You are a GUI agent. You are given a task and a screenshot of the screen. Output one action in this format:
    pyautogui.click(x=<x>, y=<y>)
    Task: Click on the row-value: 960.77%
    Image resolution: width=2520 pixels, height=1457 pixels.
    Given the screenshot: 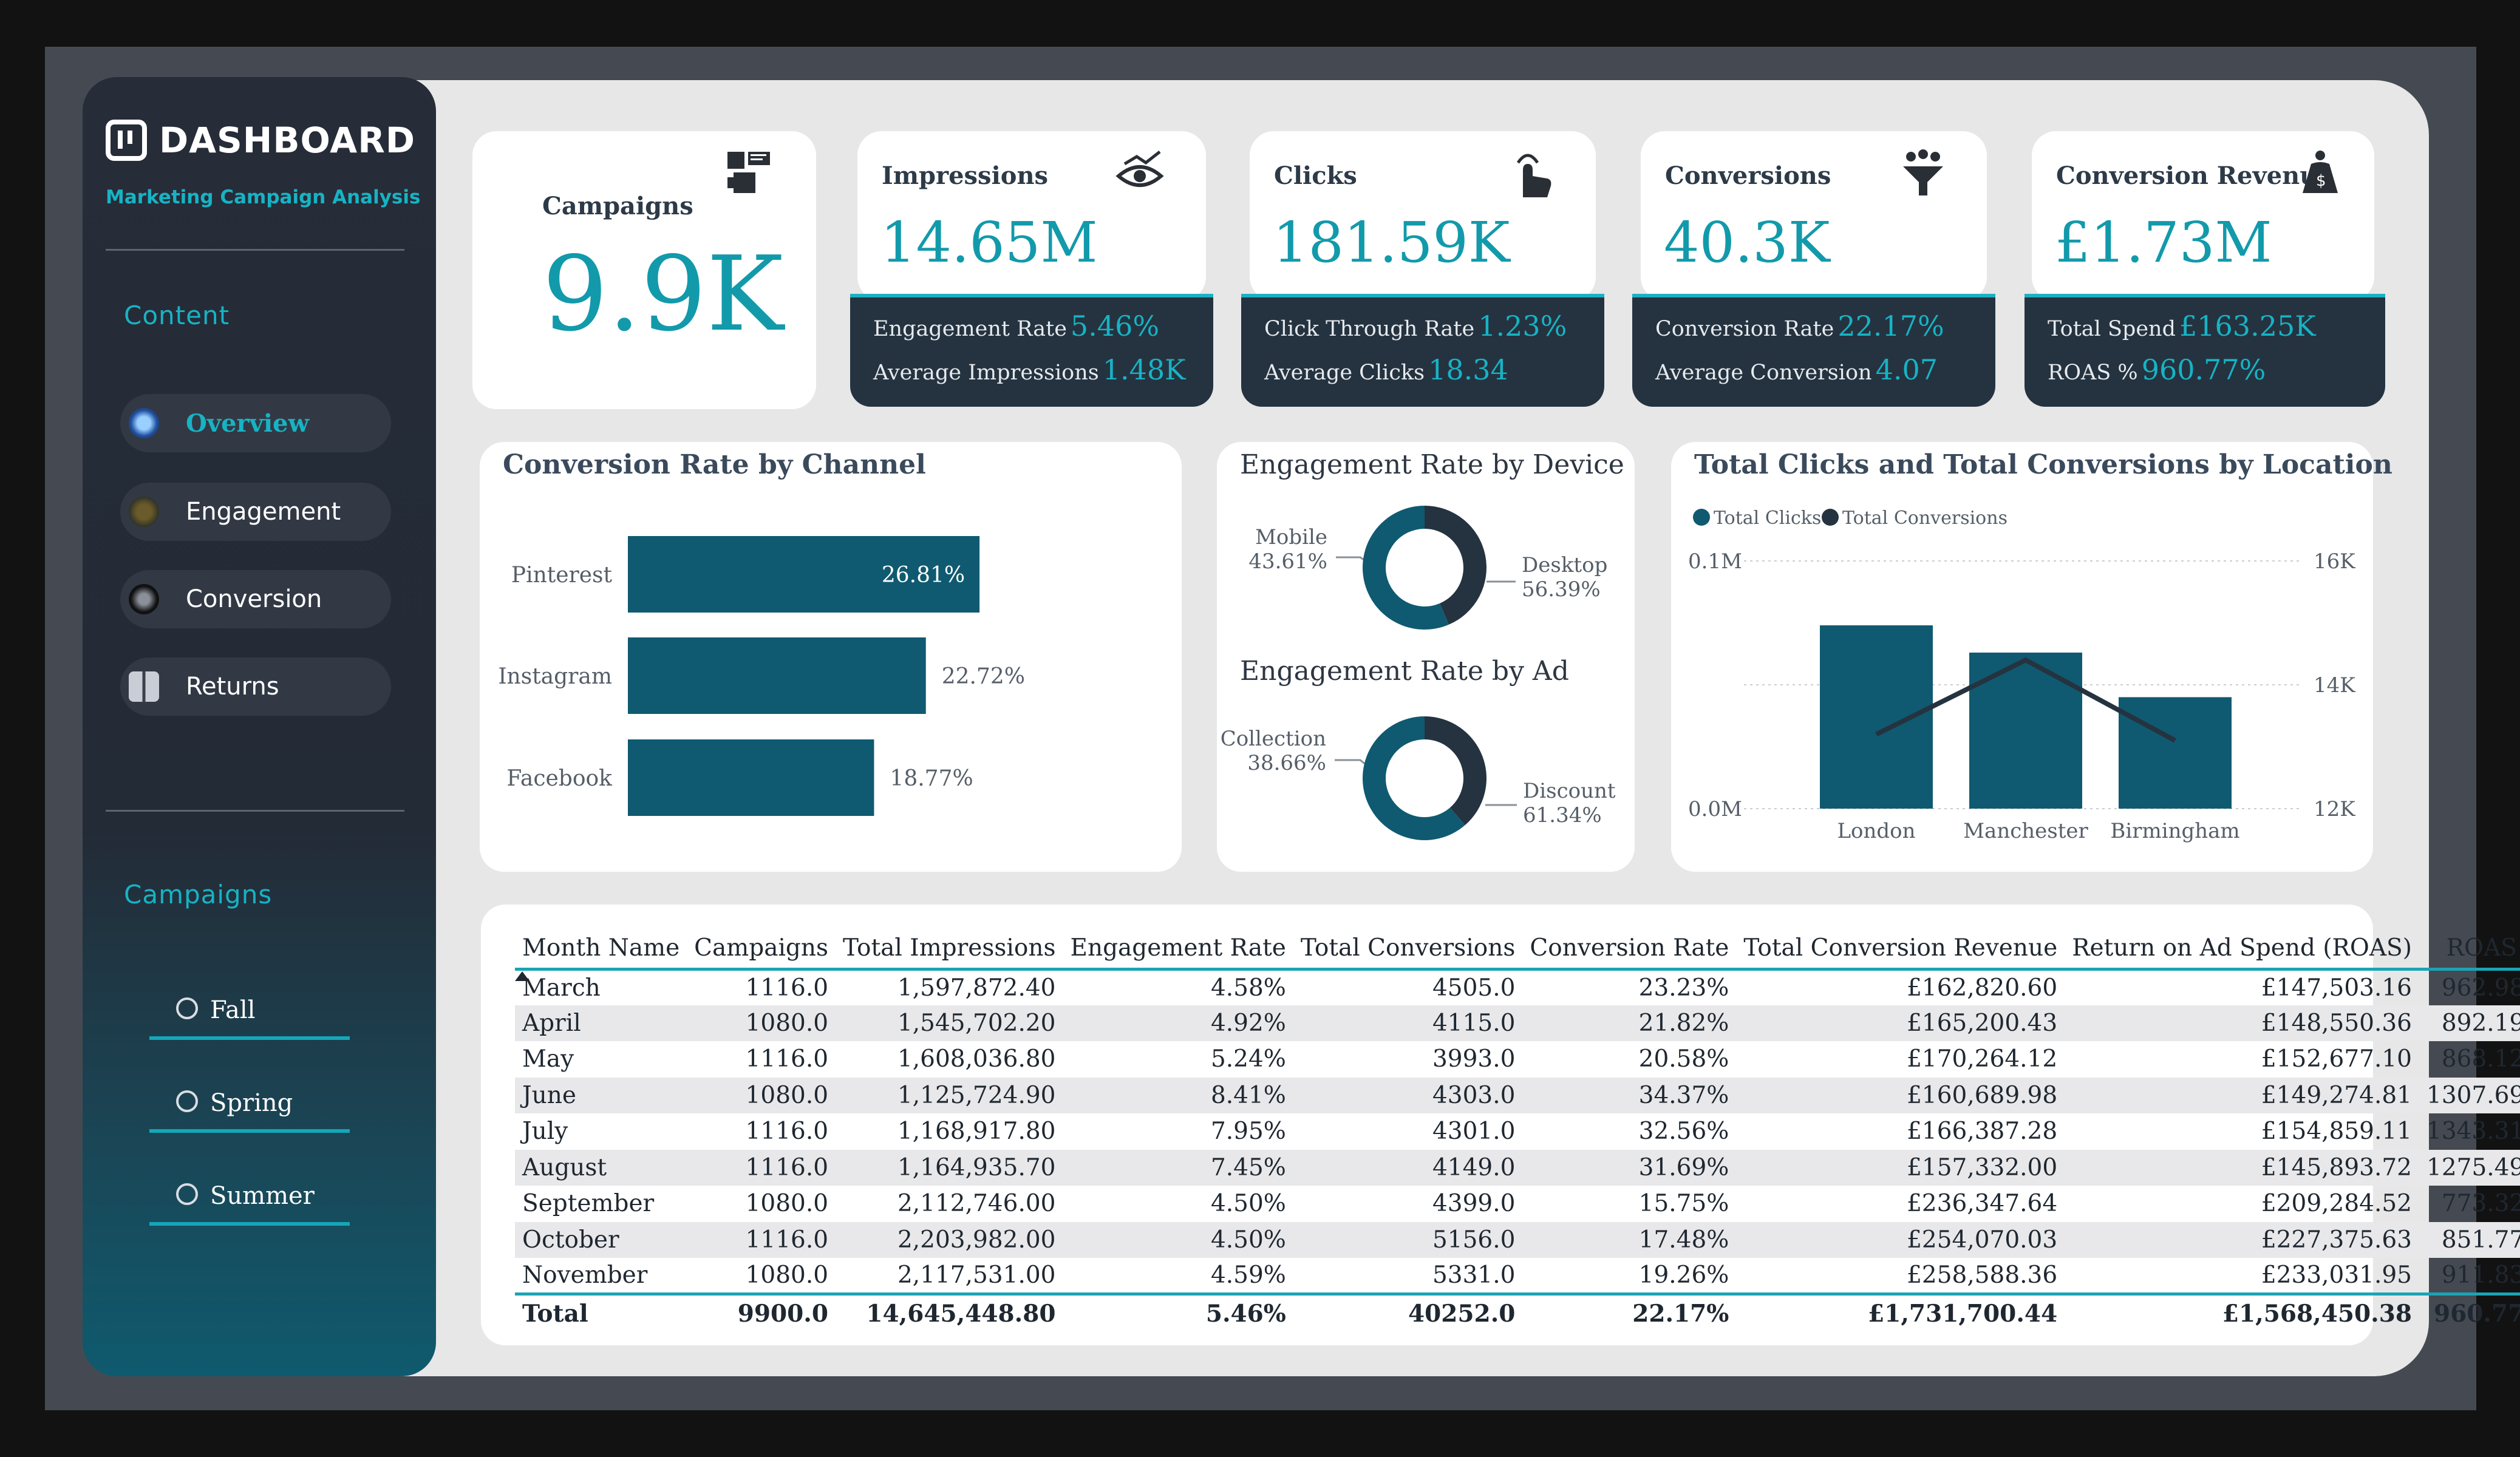 What is the action you would take?
    pyautogui.click(x=2203, y=369)
    